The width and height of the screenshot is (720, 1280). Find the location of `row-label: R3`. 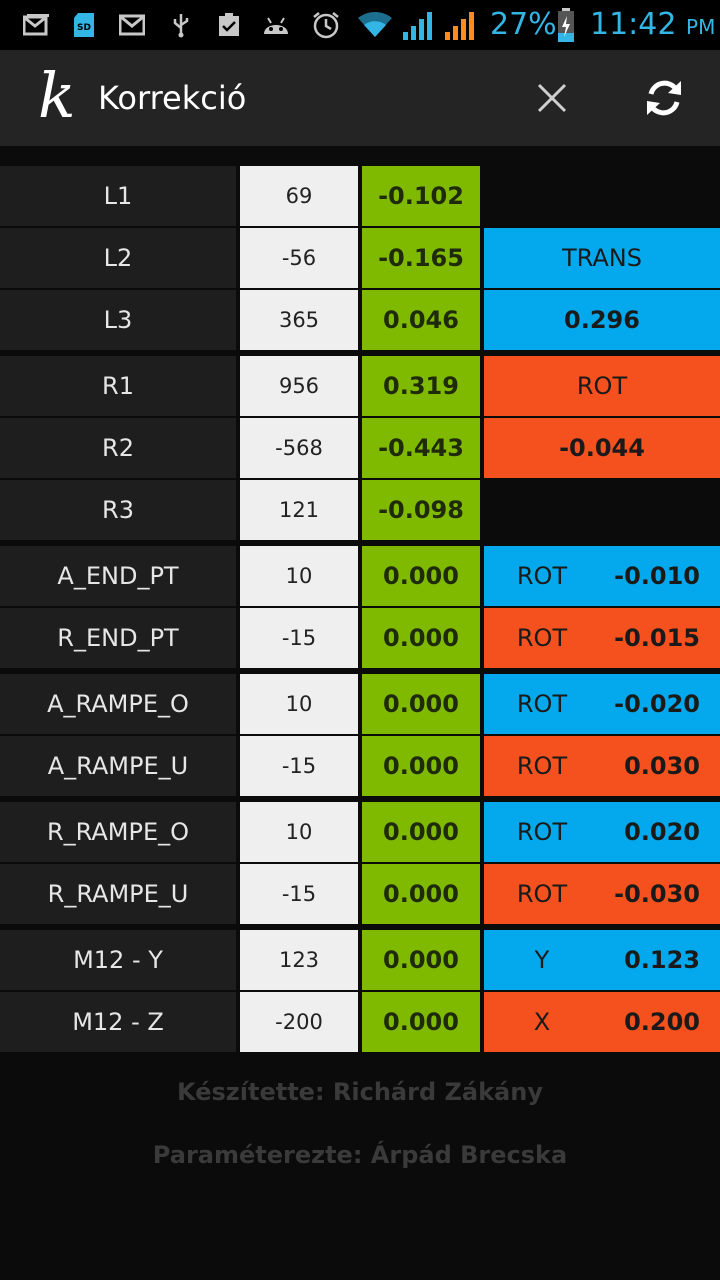

row-label: R3 is located at coordinates (118, 510).